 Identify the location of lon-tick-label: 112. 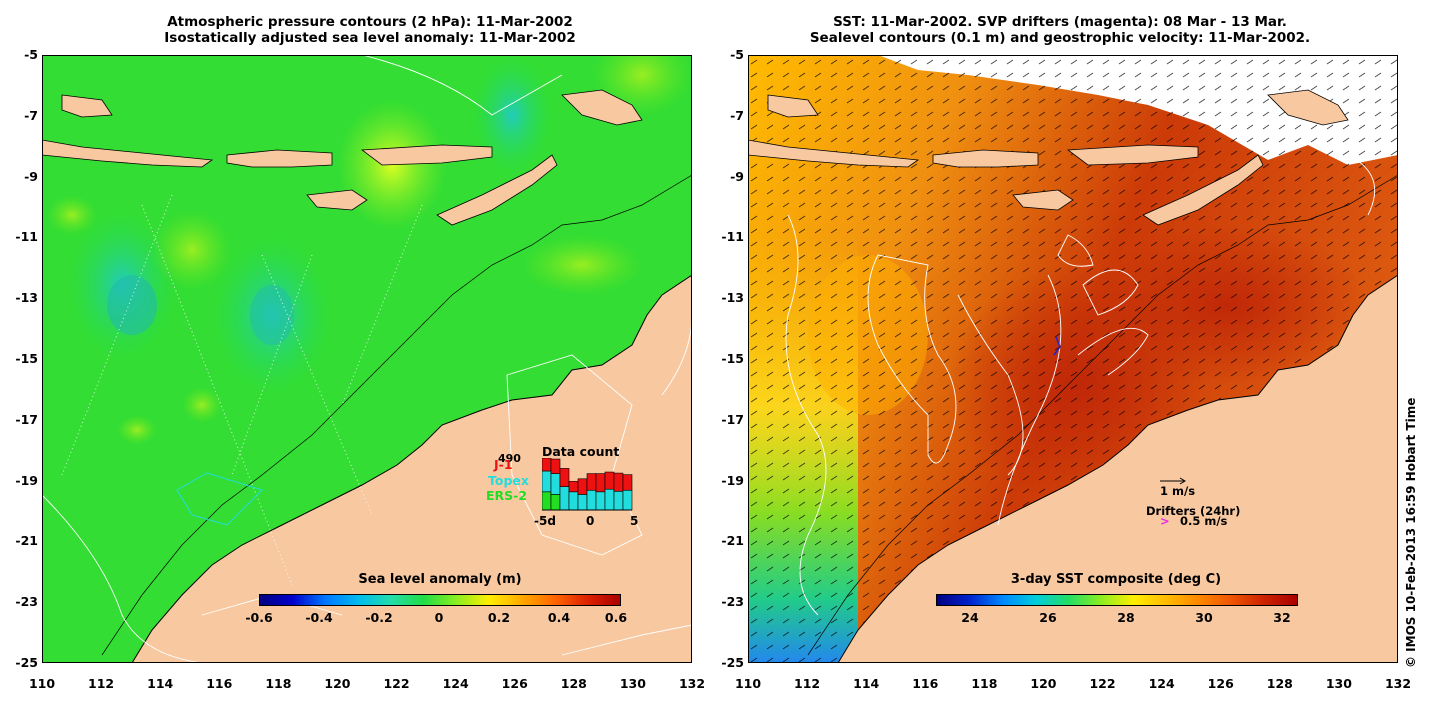
(101, 683).